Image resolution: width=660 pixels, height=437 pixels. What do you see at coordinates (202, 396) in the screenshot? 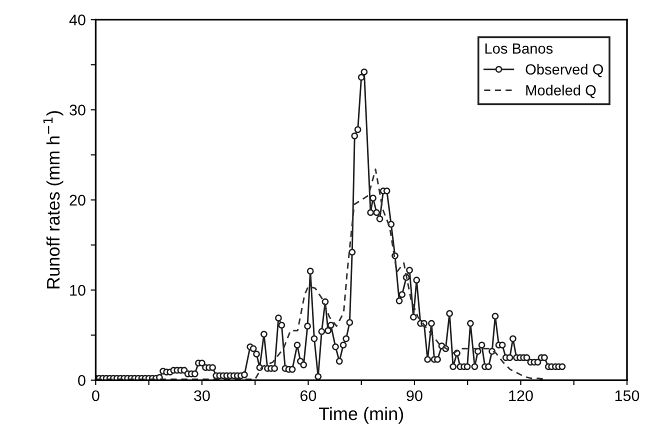
I see `x-tick-label: 30` at bounding box center [202, 396].